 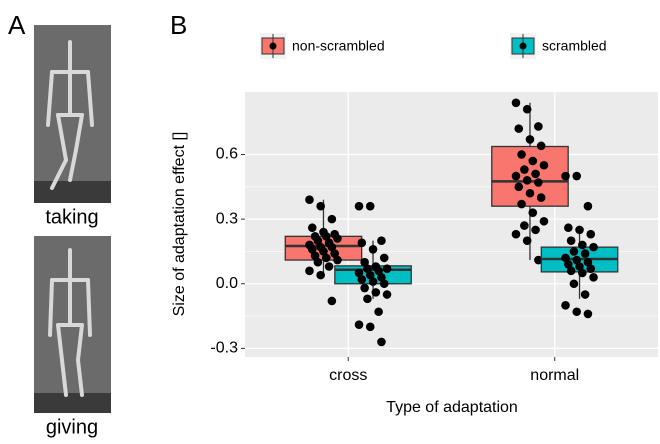 I want to click on y-axis-label: Size of adaptation effect [], so click(x=179, y=224).